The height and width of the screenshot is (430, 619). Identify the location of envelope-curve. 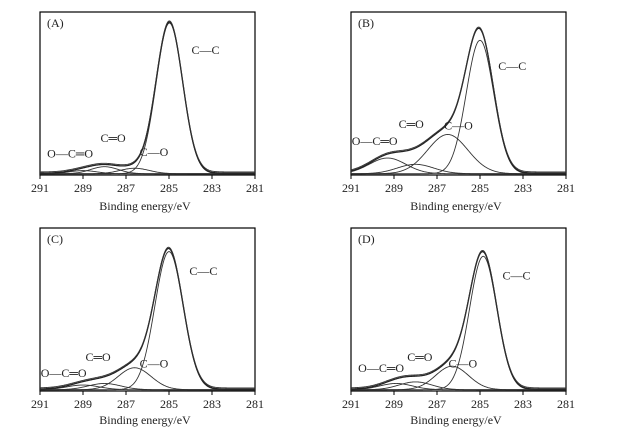
(458, 100).